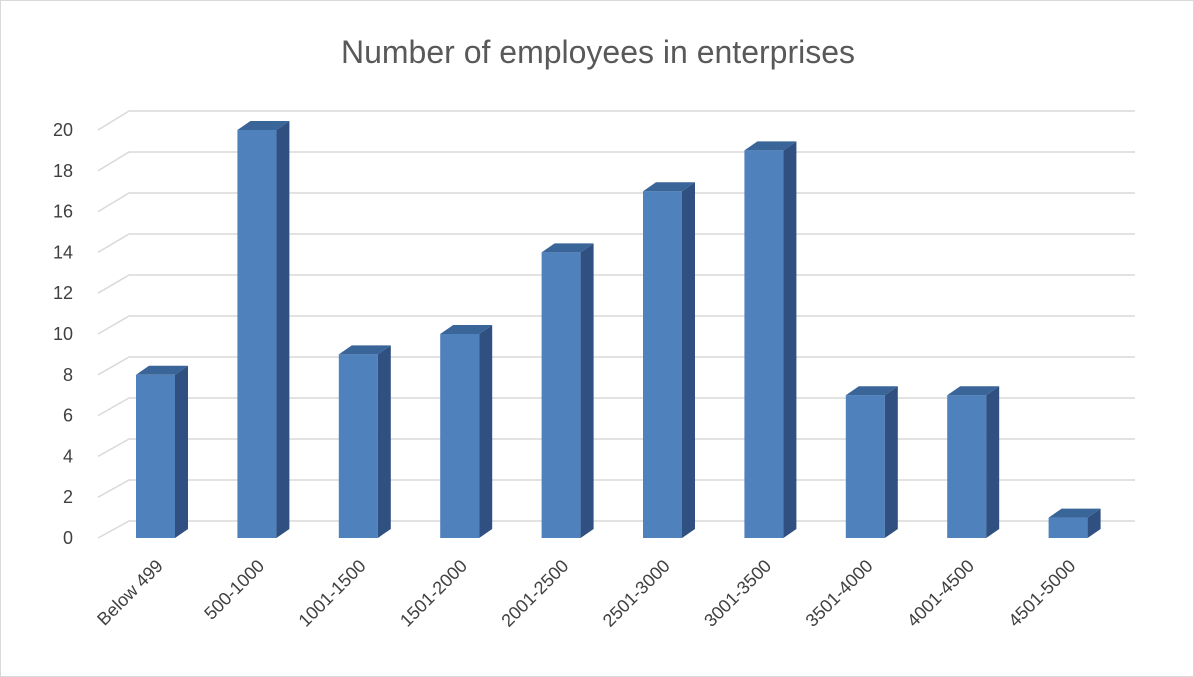 Image resolution: width=1194 pixels, height=677 pixels. Describe the element at coordinates (534, 593) in the screenshot. I see `x-category-label: 2001-2500` at that location.